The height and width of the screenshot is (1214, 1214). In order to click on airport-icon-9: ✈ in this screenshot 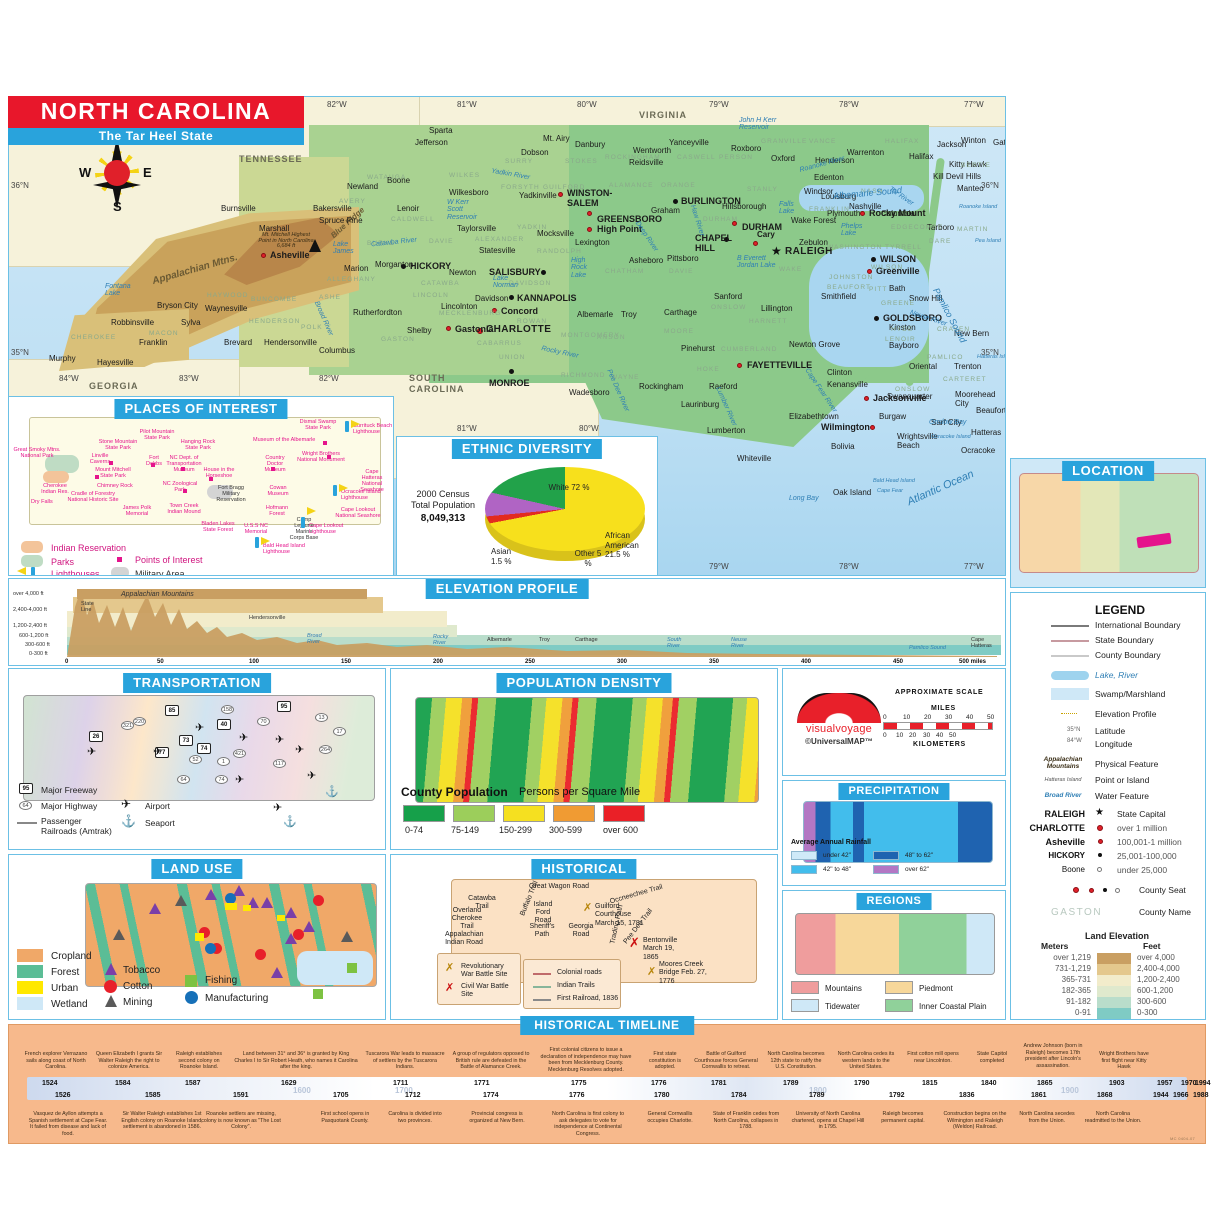, I will do `click(278, 808)`.